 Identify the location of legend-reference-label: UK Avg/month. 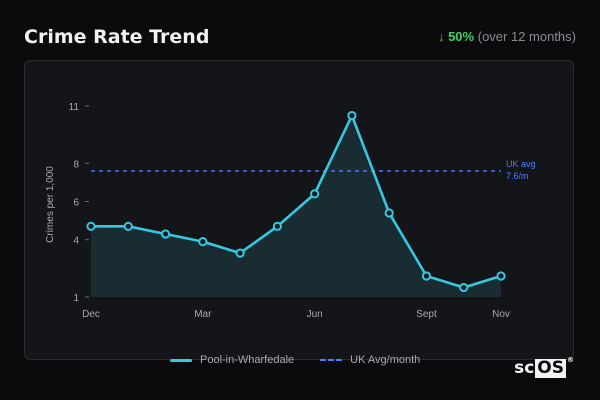
(385, 360).